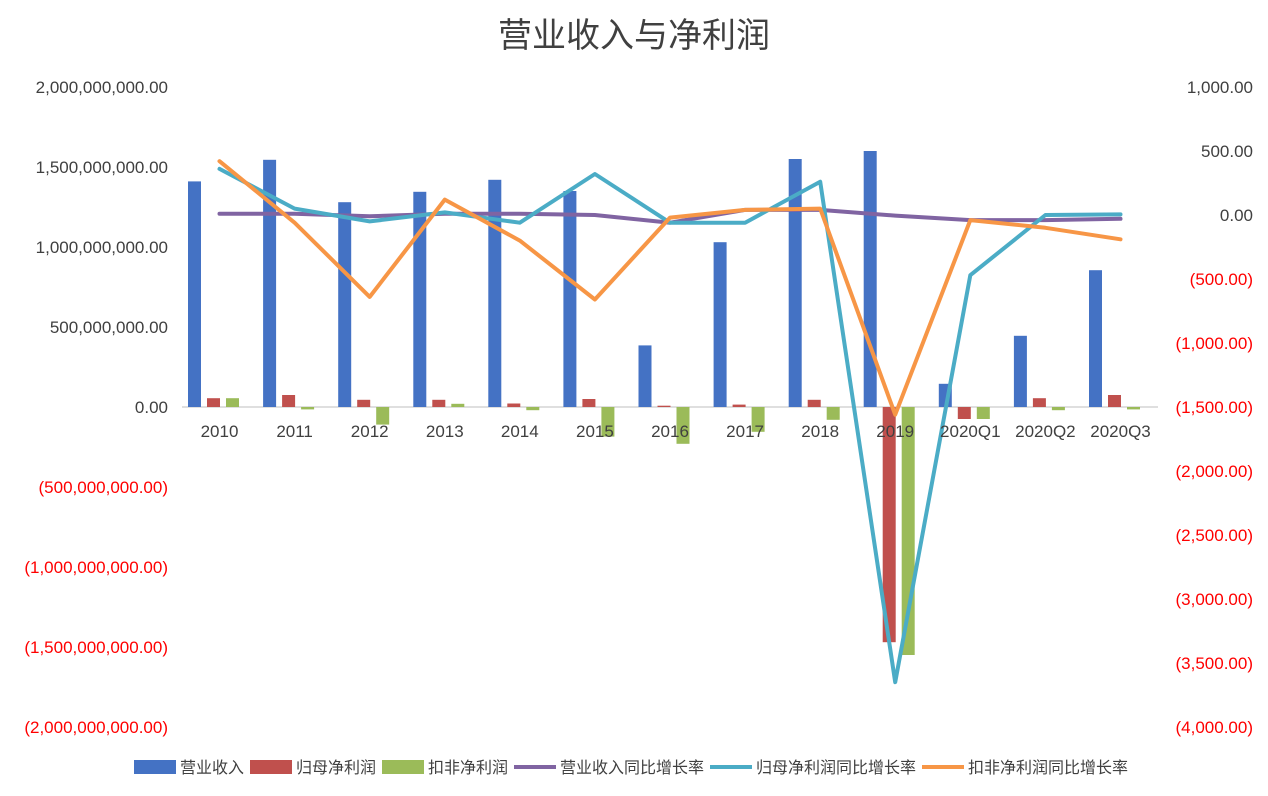 Image resolution: width=1268 pixels, height=796 pixels. I want to click on category-label: 2011, so click(294, 431).